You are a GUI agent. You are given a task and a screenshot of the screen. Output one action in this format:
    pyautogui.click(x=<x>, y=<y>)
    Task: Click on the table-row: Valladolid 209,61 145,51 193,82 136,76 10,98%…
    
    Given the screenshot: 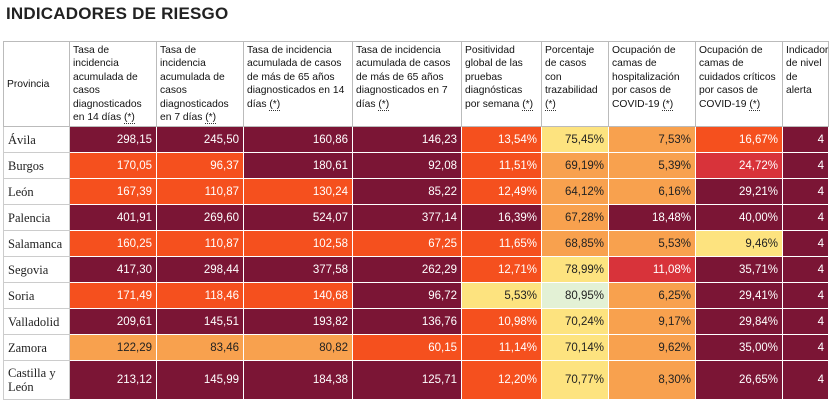 What is the action you would take?
    pyautogui.click(x=416, y=322)
    